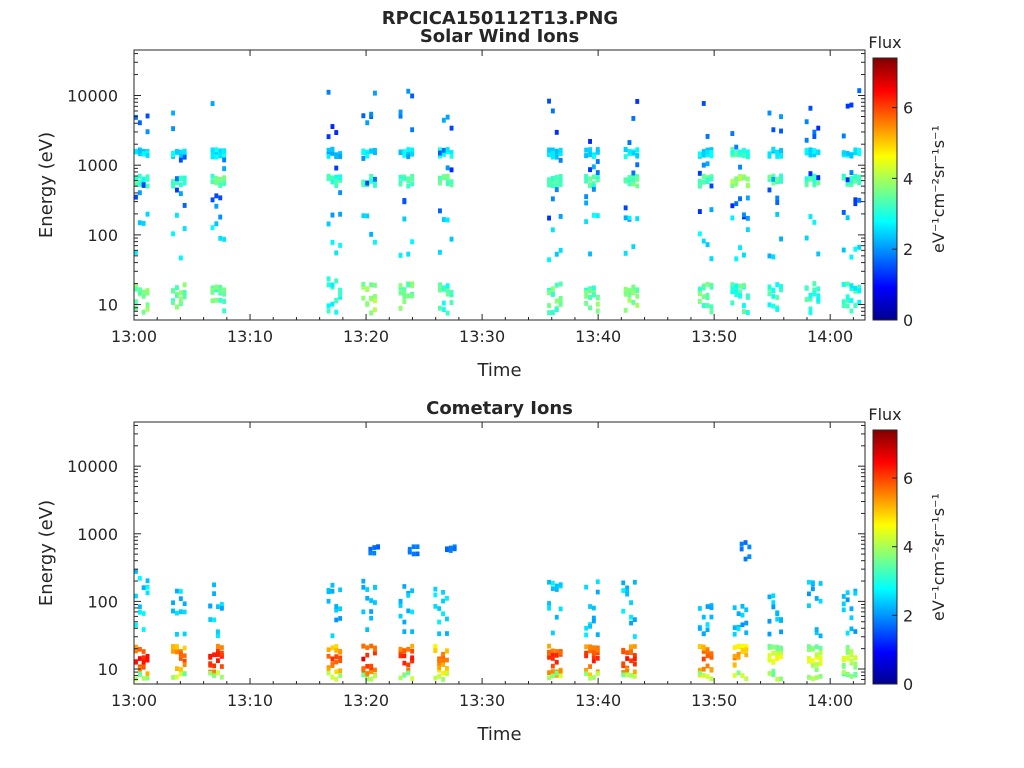 This screenshot has height=768, width=1024. I want to click on x-tick-label: 14:00, so click(830, 700).